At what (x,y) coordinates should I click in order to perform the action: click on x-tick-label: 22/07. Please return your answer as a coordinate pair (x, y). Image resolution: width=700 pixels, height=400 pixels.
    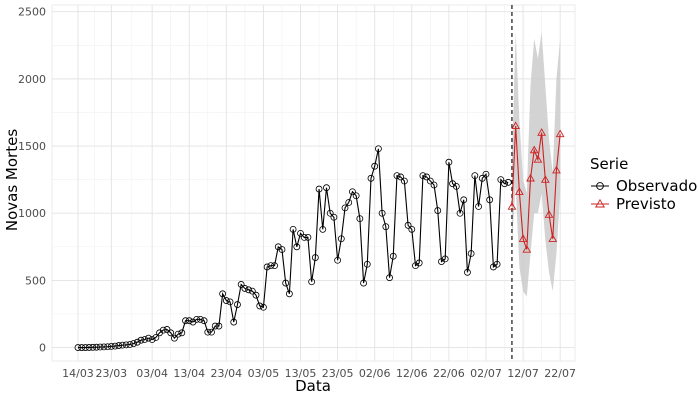
    Looking at the image, I should click on (560, 373).